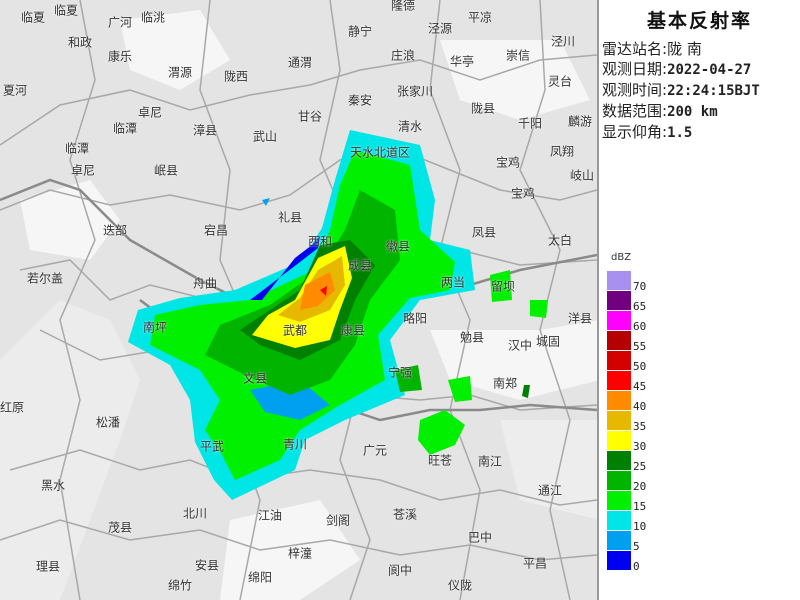 The image size is (800, 600). What do you see at coordinates (120, 56) in the screenshot?
I see `place-label: 康乐` at bounding box center [120, 56].